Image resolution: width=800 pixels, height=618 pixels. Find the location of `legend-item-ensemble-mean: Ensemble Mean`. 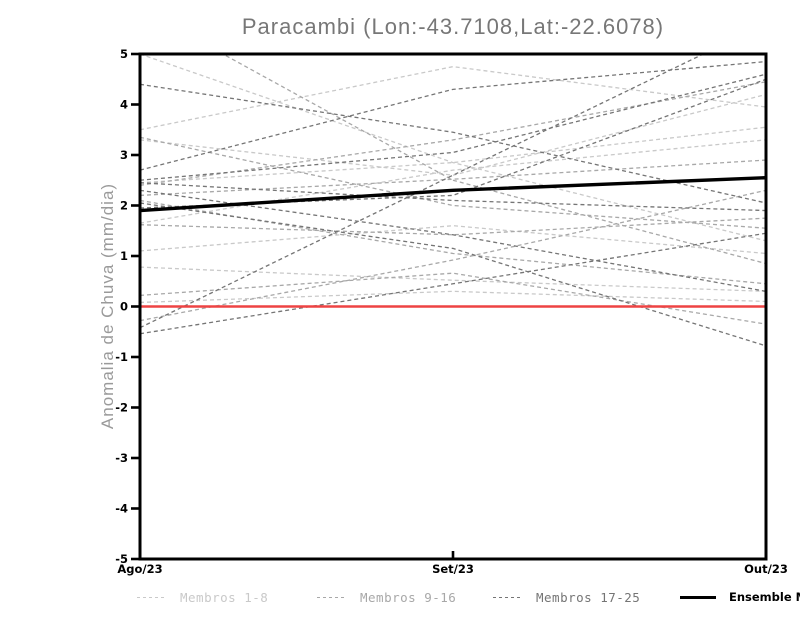

legend-item-ensemble-mean: Ensemble Mean is located at coordinates (740, 597).